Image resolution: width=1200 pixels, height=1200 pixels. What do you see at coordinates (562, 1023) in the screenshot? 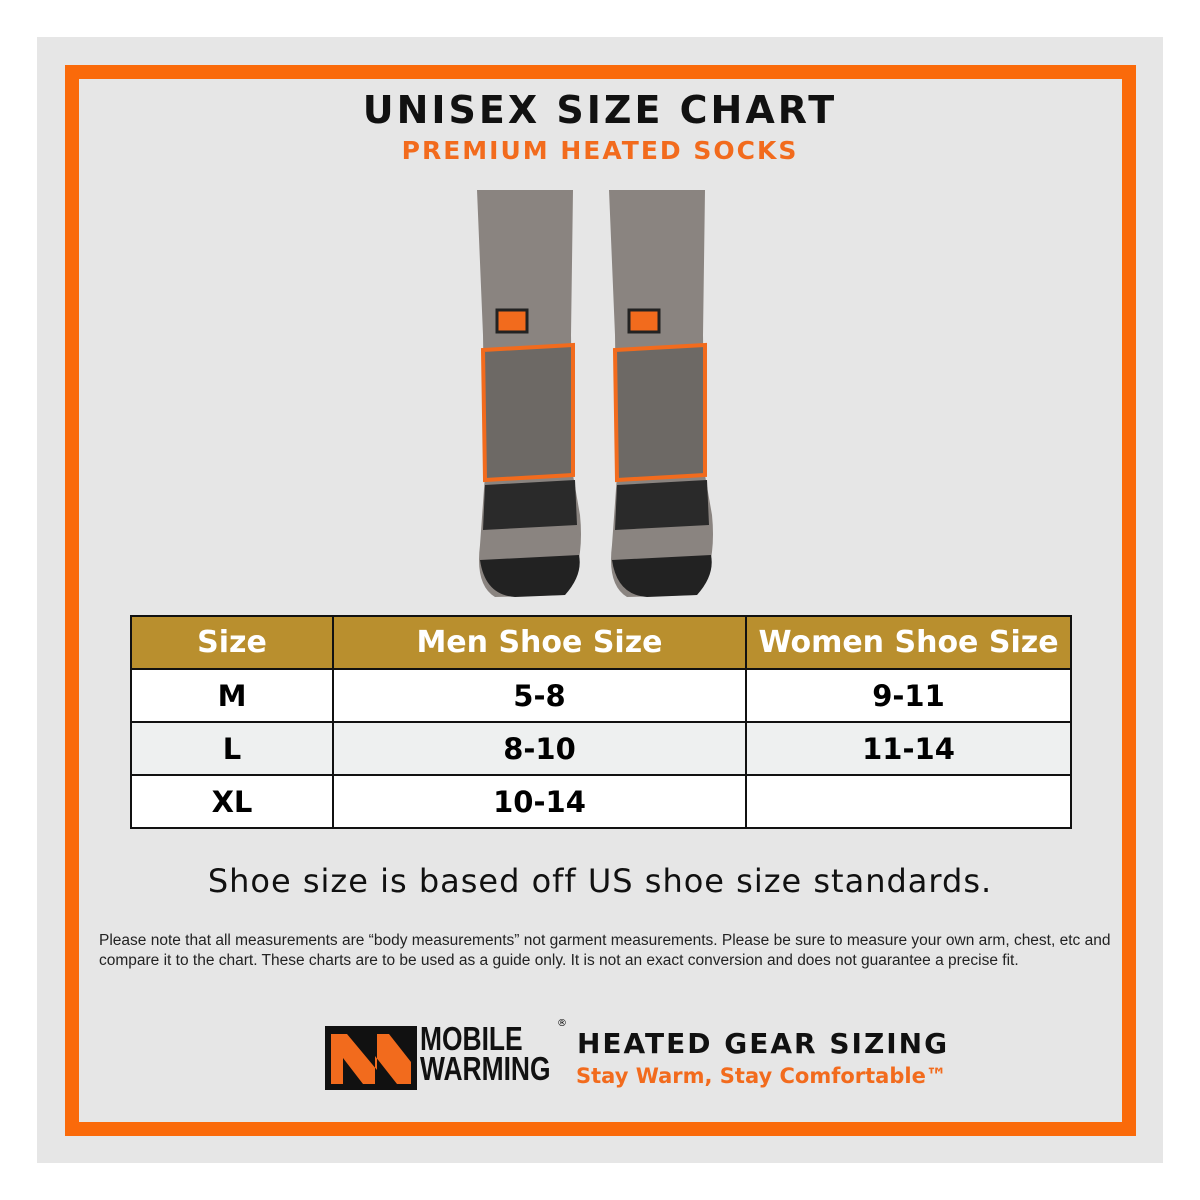
I see `registered-mark: ®` at bounding box center [562, 1023].